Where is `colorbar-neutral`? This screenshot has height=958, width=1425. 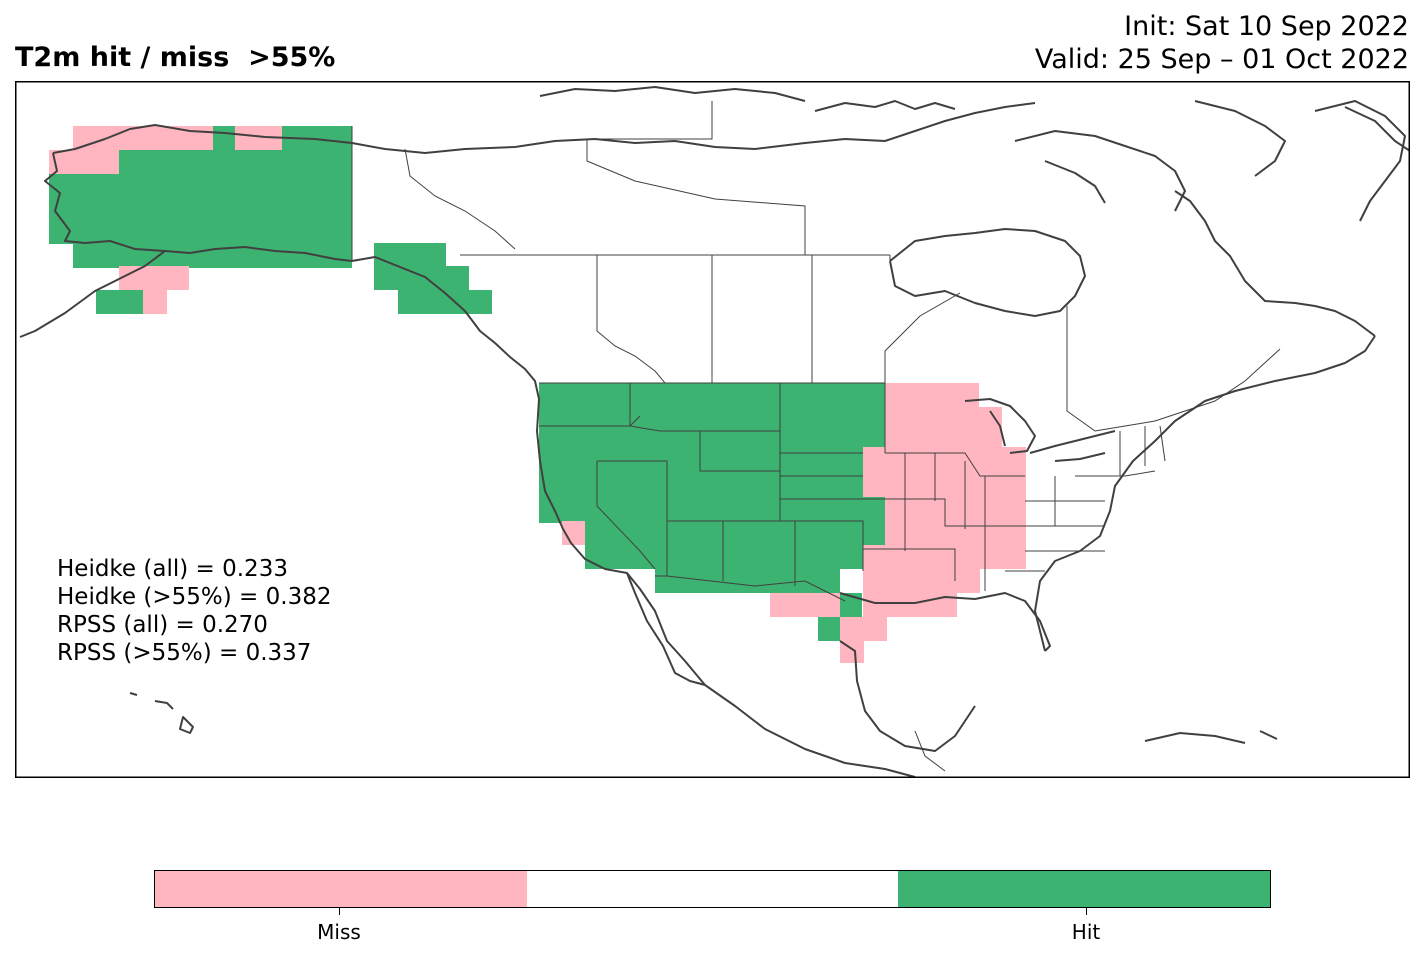 colorbar-neutral is located at coordinates (712, 889).